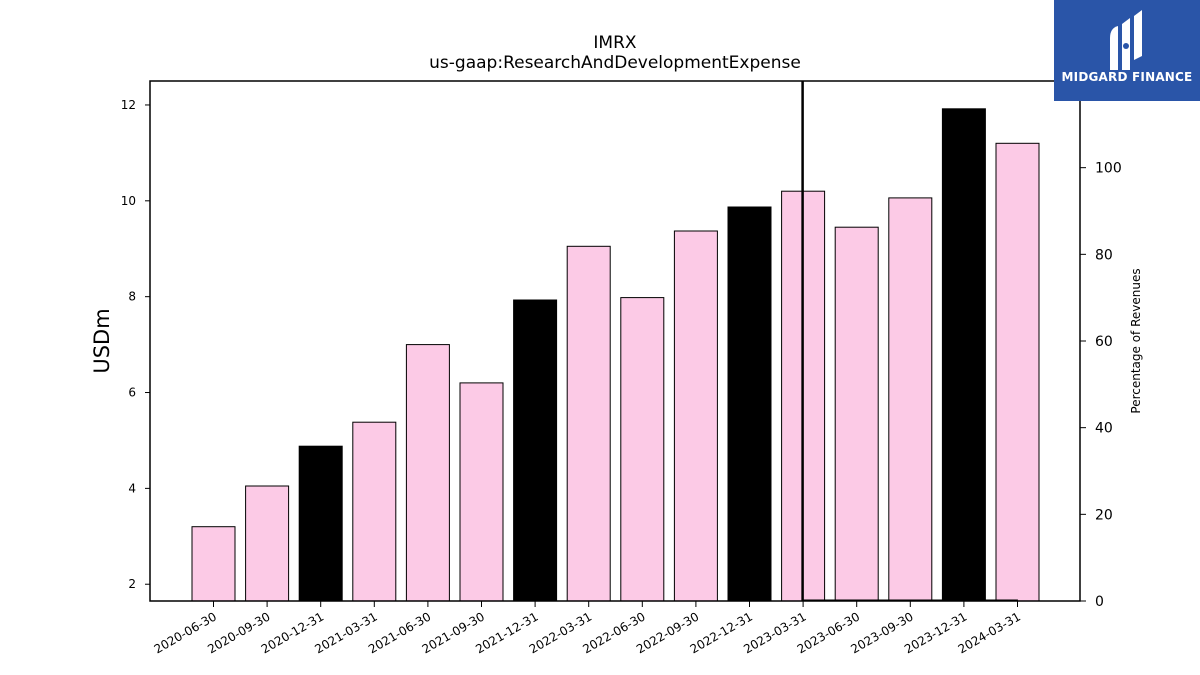 The height and width of the screenshot is (675, 1200). What do you see at coordinates (1101, 385) in the screenshot?
I see `y2-axis: 0 20 40 60 80 100` at bounding box center [1101, 385].